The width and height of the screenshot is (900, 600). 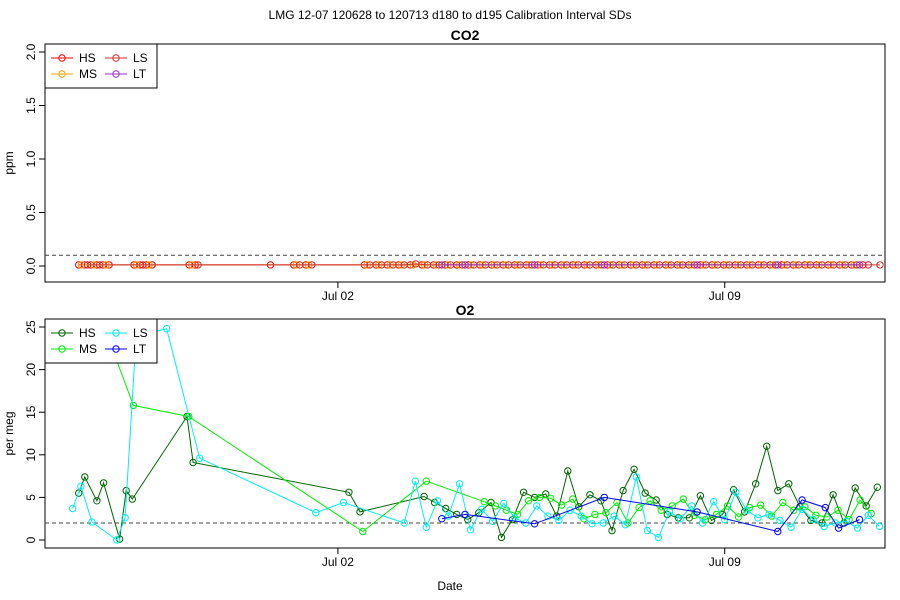 I want to click on co2-legend: HS MS LS LT, so click(x=101, y=66).